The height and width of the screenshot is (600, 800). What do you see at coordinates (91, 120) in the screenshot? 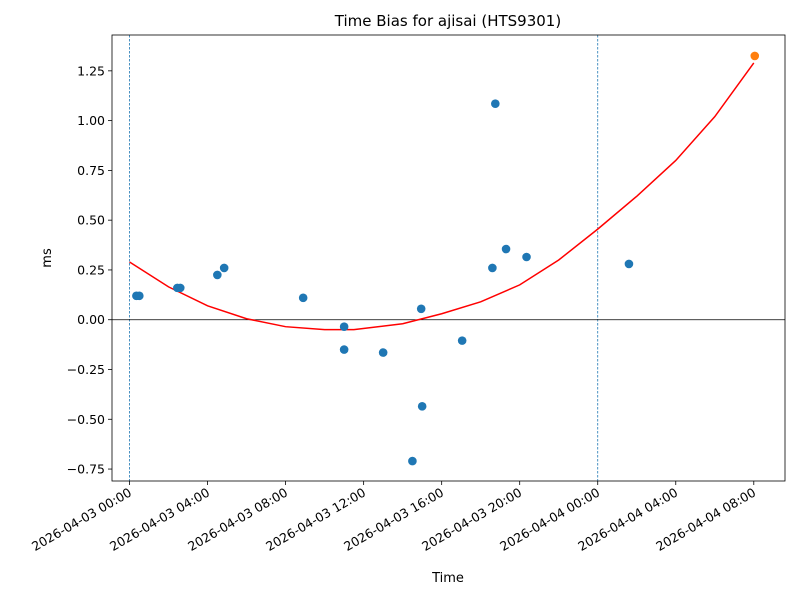
I see `y-tick-label: 1.00` at bounding box center [91, 120].